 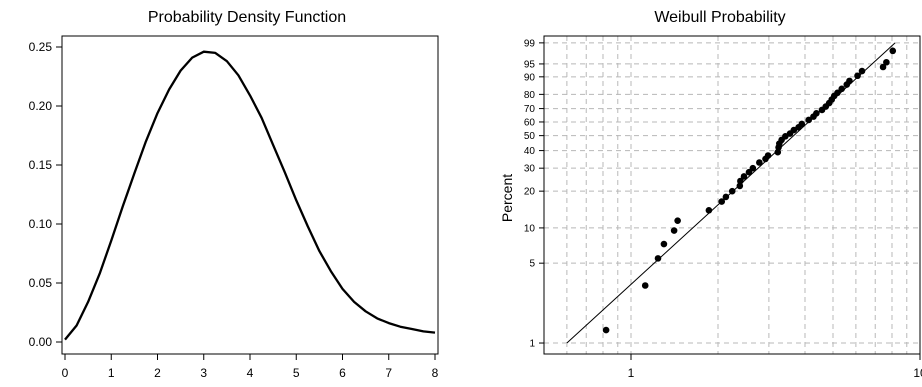 I want to click on weibull-x-ticks: 1 10, so click(x=775, y=367).